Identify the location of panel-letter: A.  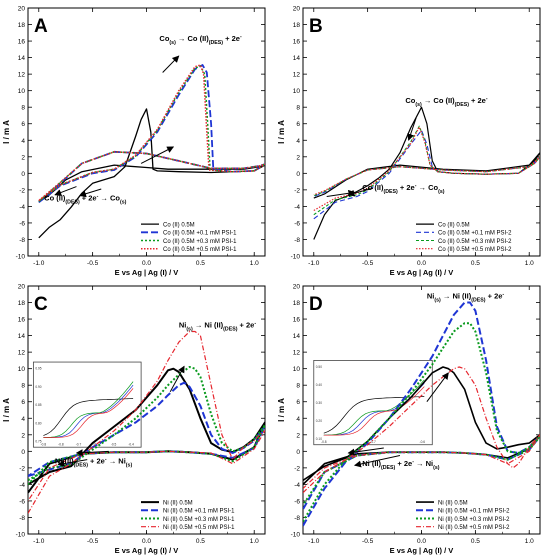
(41, 26).